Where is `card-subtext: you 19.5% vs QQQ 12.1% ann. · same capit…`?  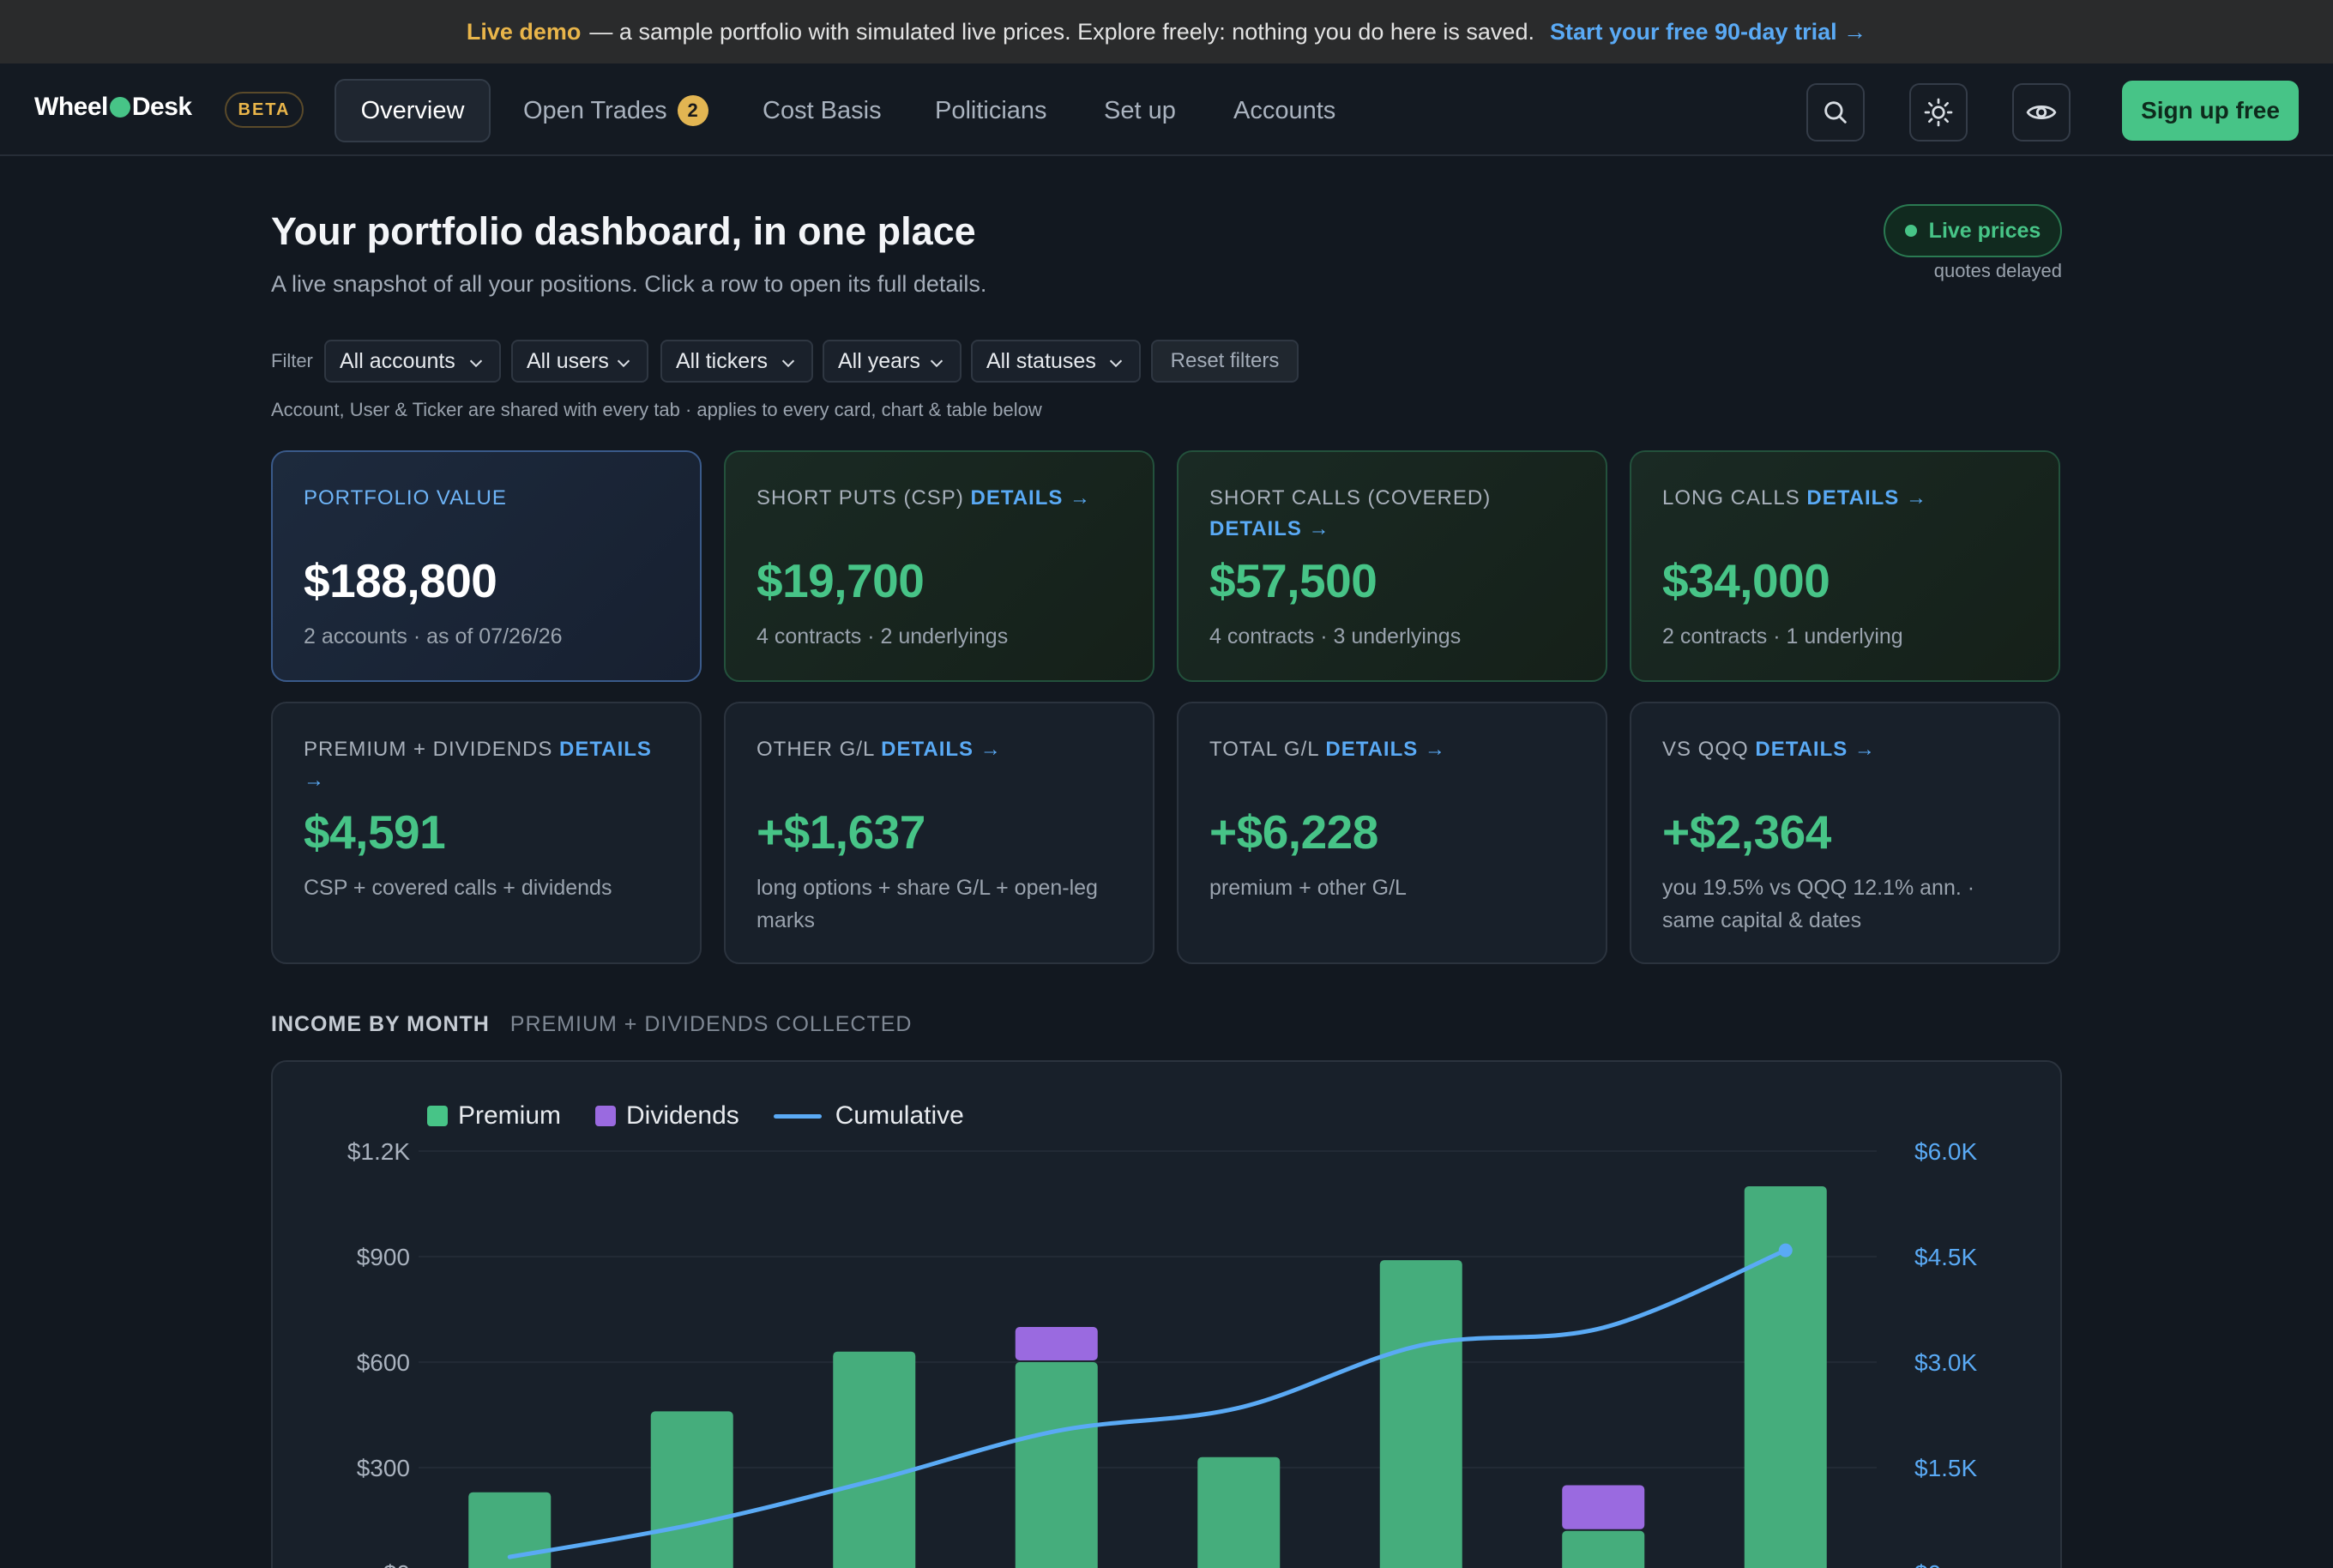
card-subtext: you 19.5% vs QQQ 12.1% ann. · same capit… is located at coordinates (1818, 904).